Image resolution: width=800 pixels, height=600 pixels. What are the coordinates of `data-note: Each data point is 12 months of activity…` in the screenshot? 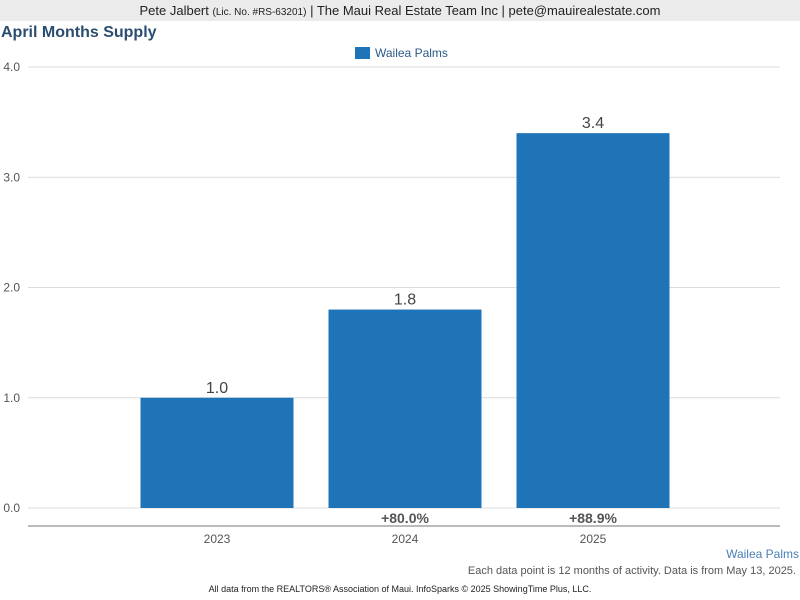 It's located at (631, 571).